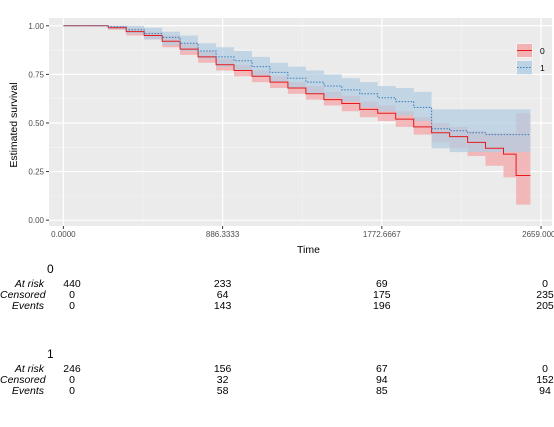 Image resolution: width=554 pixels, height=427 pixels. Describe the element at coordinates (222, 369) in the screenshot. I see `risk-table-cell: 156` at that location.